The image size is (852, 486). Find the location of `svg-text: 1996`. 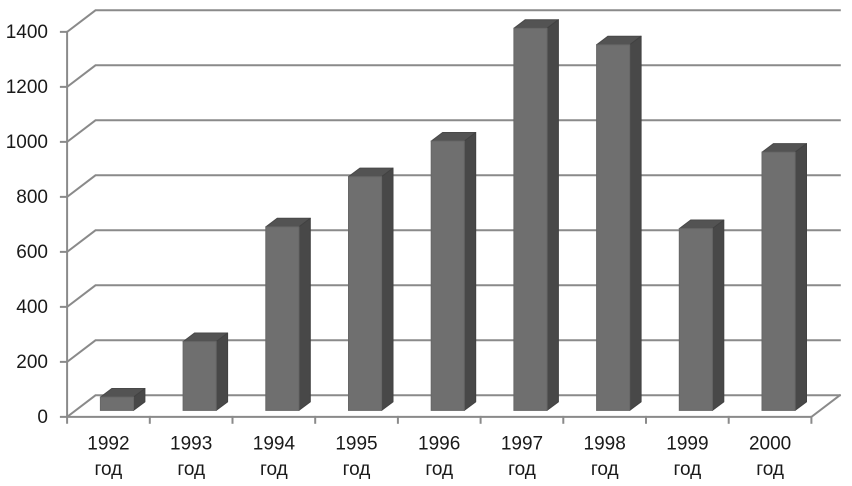

svg-text: 1996 is located at coordinates (439, 443).